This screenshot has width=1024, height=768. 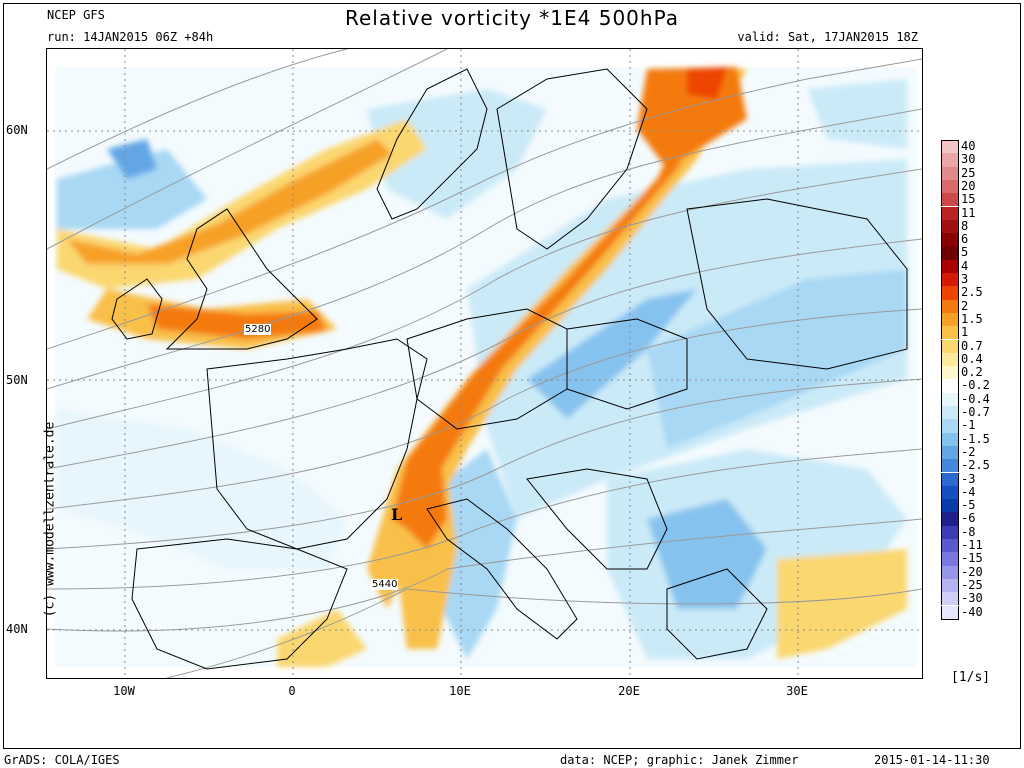 I want to click on colorbar-label: 11, so click(x=968, y=212).